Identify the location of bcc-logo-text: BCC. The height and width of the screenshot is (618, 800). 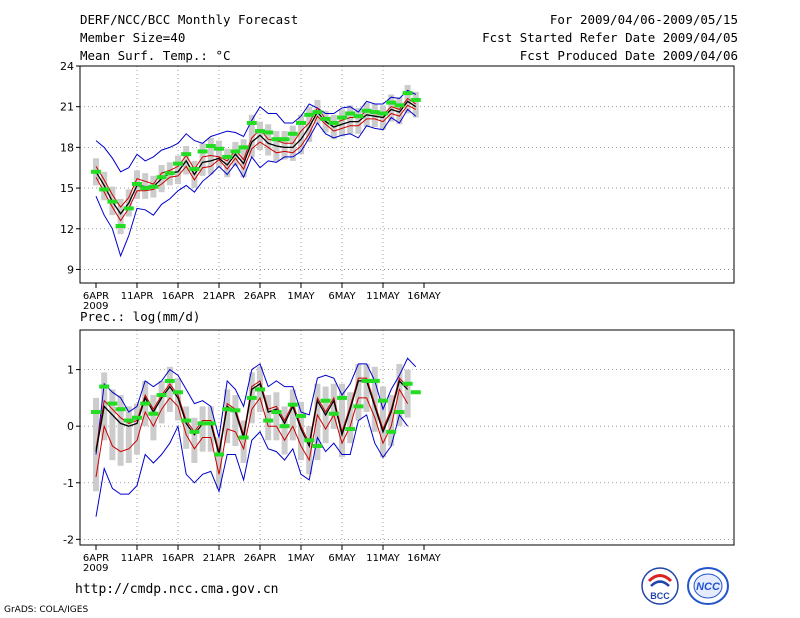
(660, 596).